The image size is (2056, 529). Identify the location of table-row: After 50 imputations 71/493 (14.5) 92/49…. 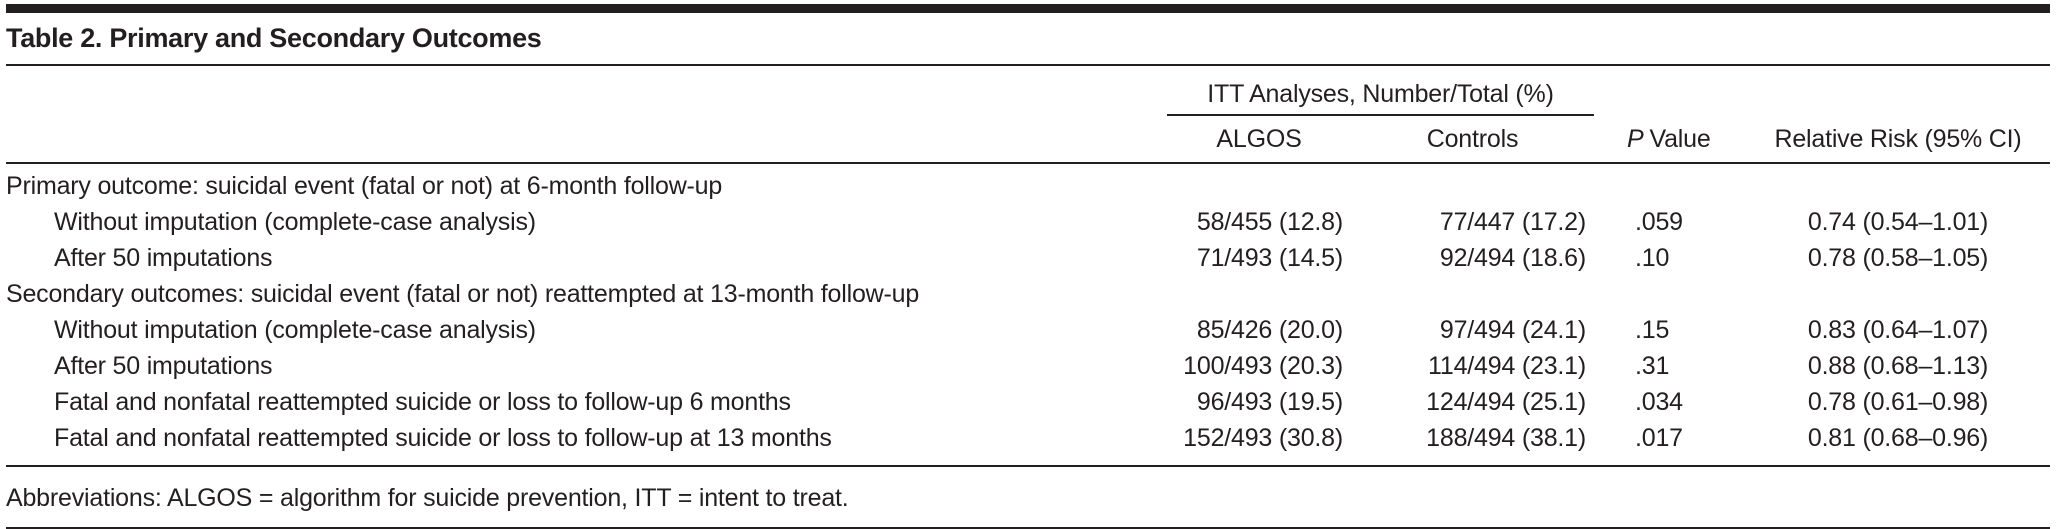
(1028, 258).